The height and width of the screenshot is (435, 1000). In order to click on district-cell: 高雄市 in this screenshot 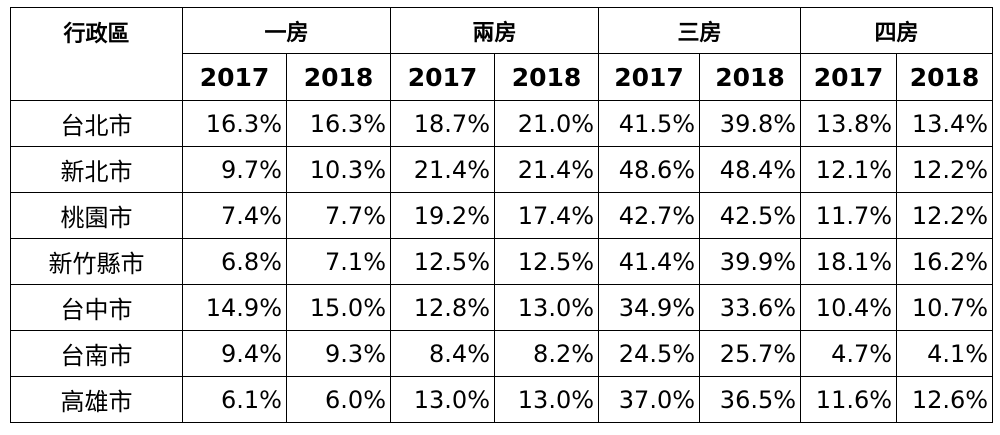, I will do `click(96, 399)`.